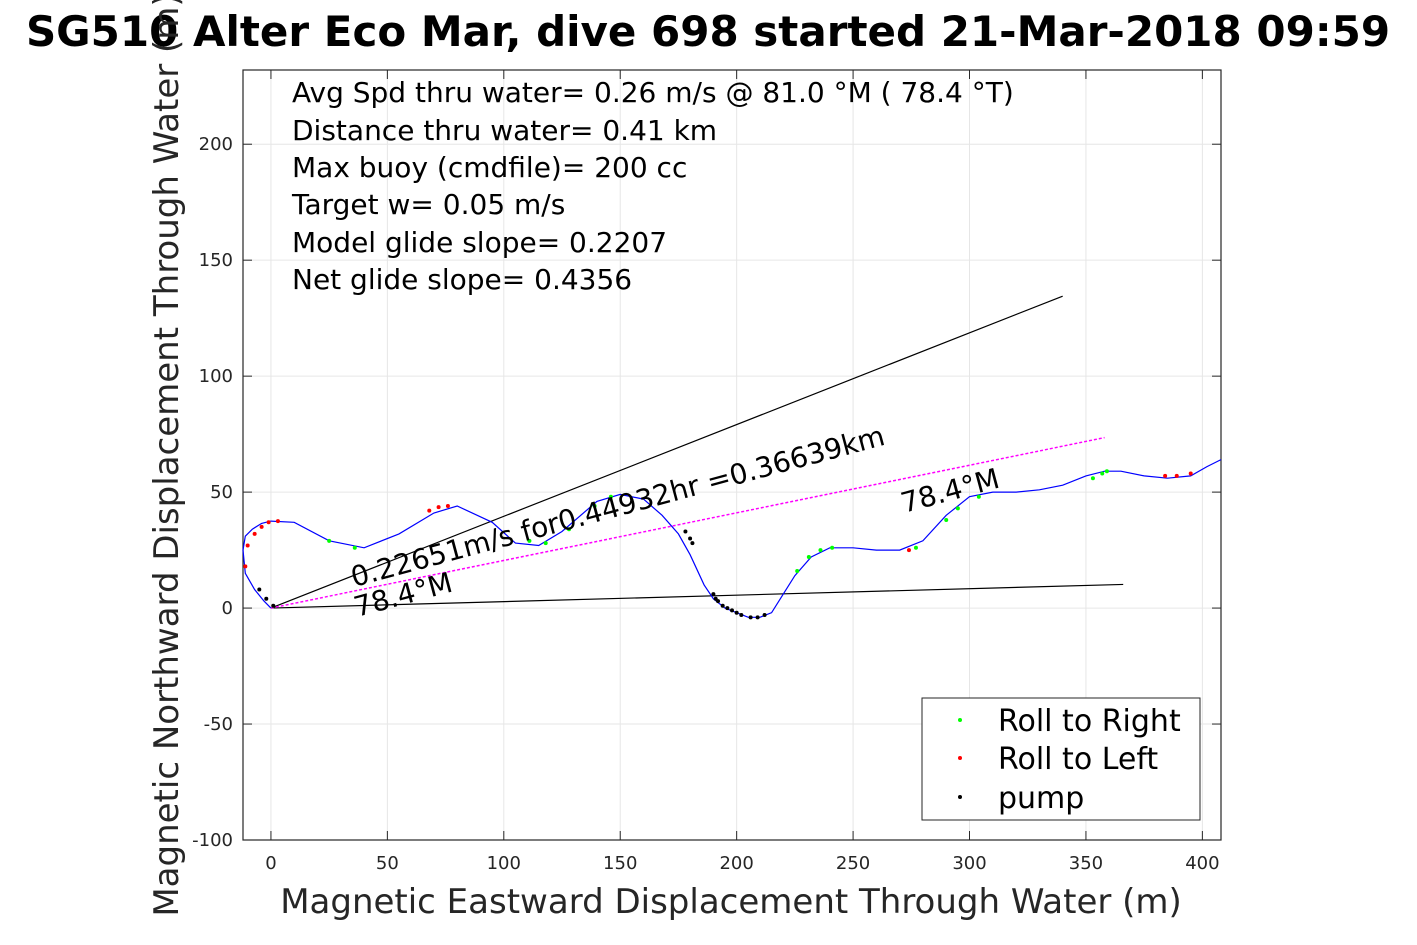  I want to click on info-line: Model glide slope= 0.2207, so click(479, 242).